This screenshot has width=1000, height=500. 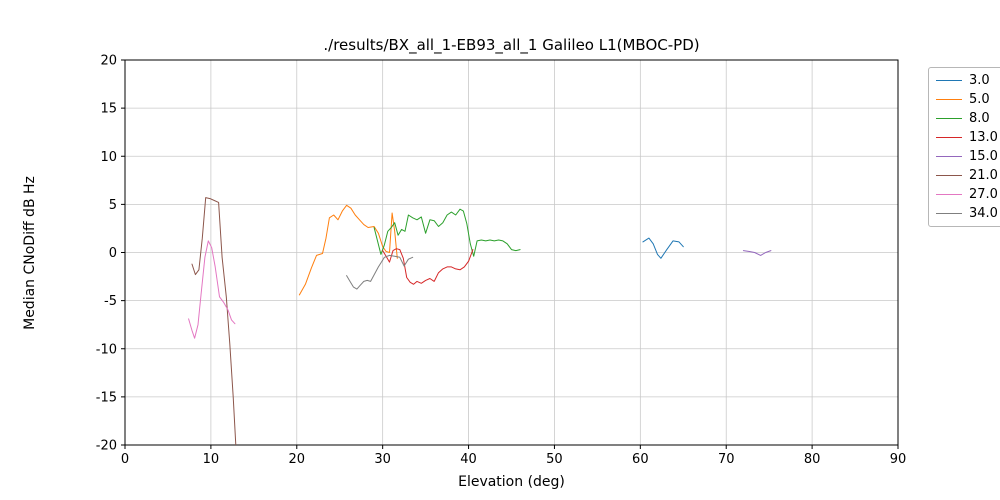 What do you see at coordinates (108, 157) in the screenshot?
I see `y-tick-label: 10` at bounding box center [108, 157].